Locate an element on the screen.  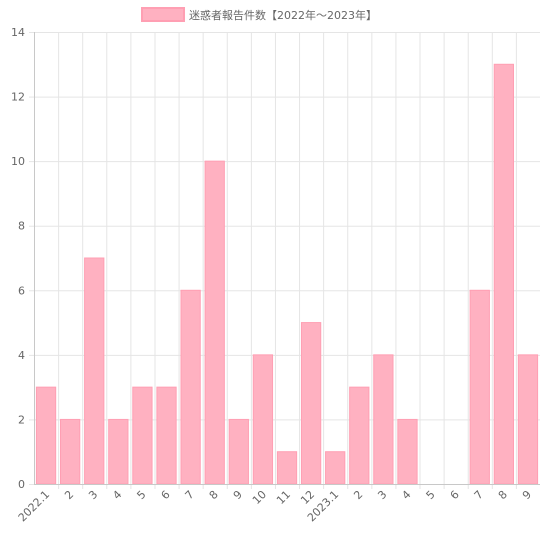
y-tick-label: 12 is located at coordinates (18, 97).